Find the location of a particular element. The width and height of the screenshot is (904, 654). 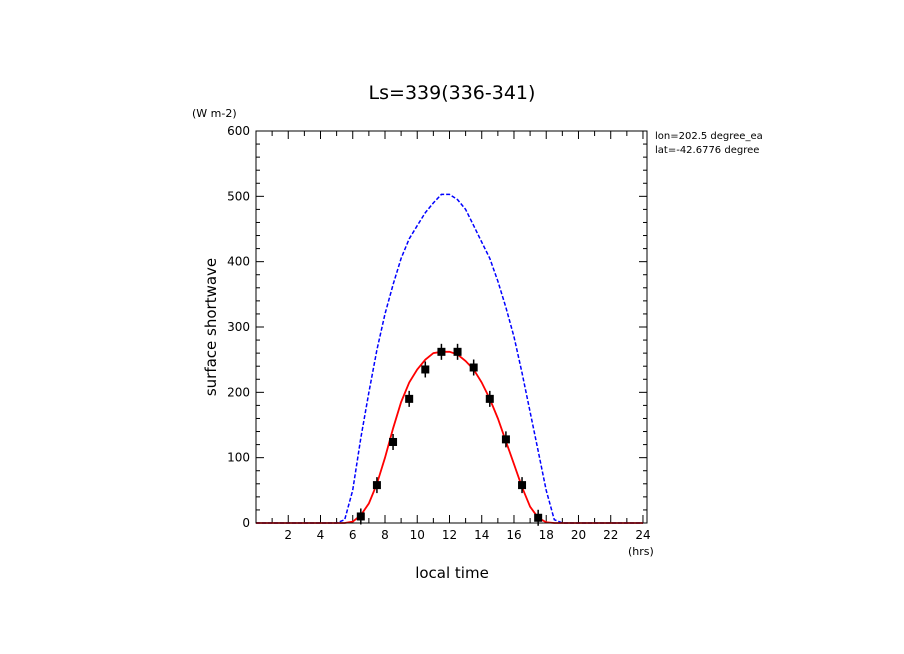

y-axis-label: surface shortwave is located at coordinates (211, 327).